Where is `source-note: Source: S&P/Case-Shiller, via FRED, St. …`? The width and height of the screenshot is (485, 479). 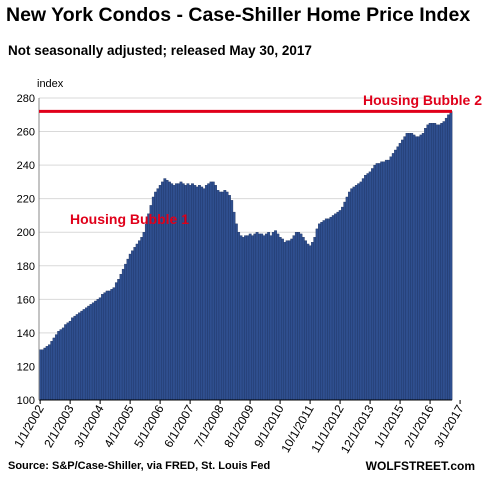
source-note: Source: S&P/Case-Shiller, via FRED, St. … is located at coordinates (139, 466).